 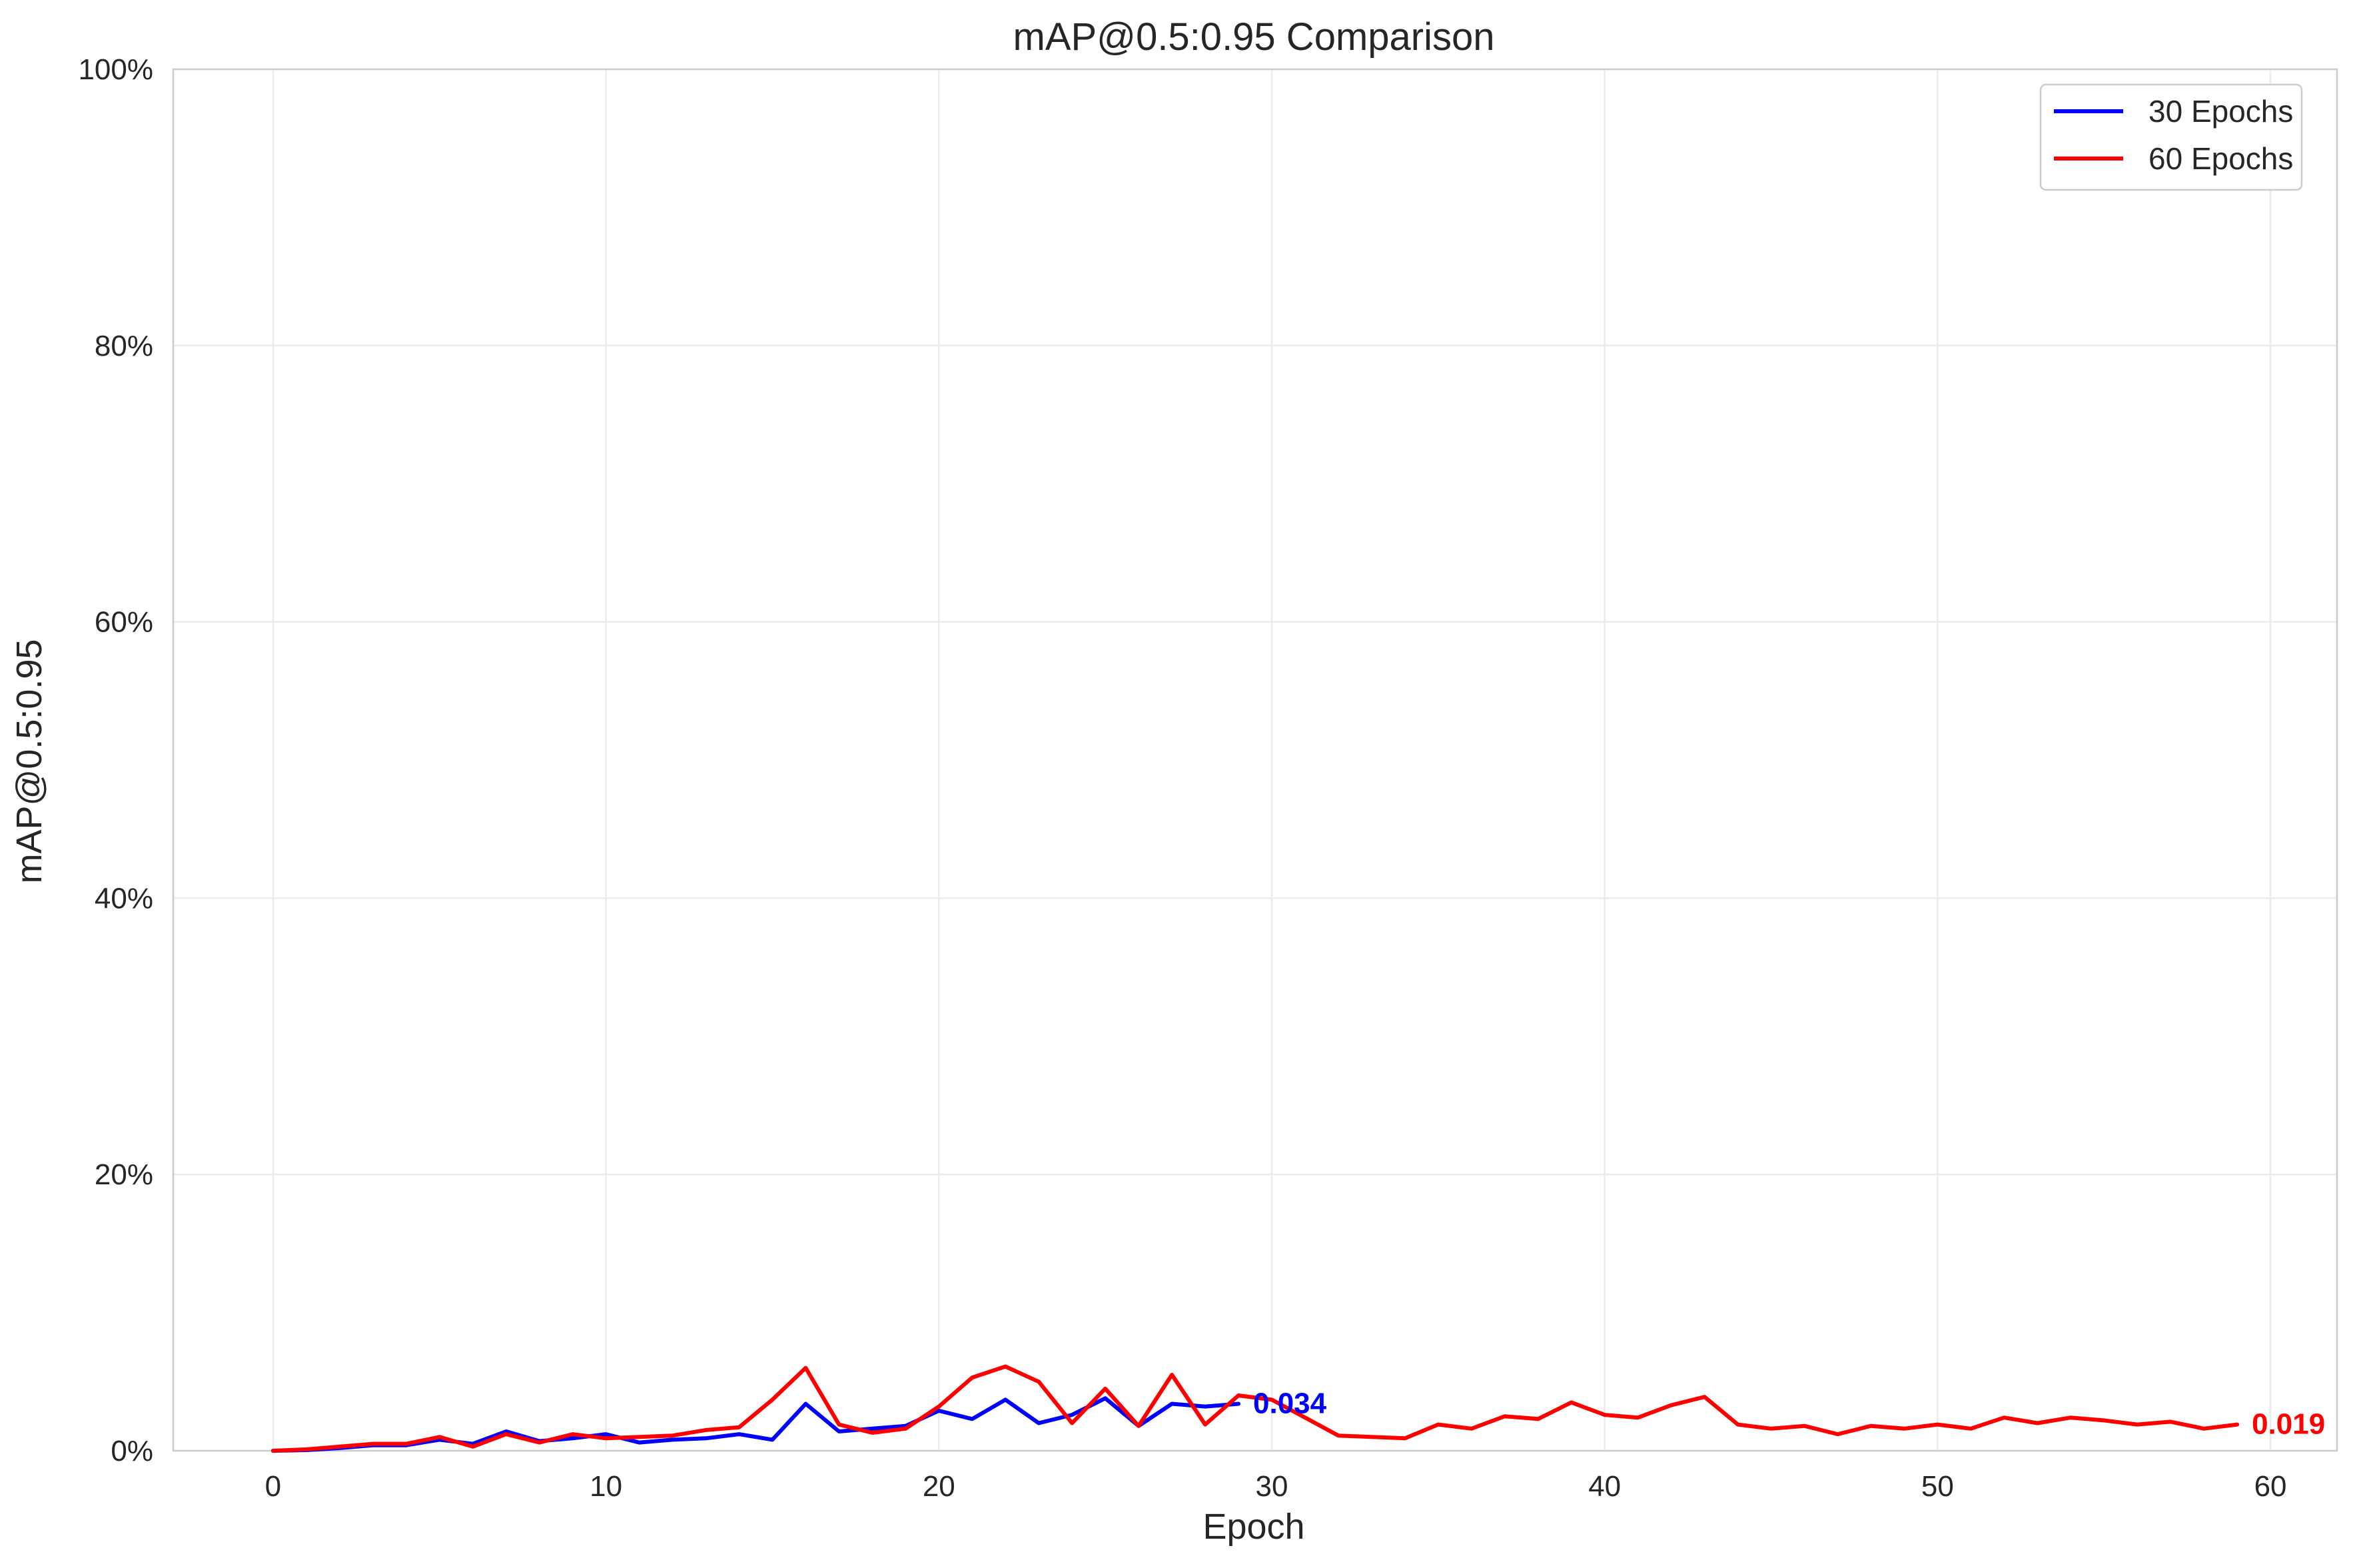 What do you see at coordinates (1254, 37) in the screenshot?
I see `chart-title: mAP@0.5:0.95 Comparison` at bounding box center [1254, 37].